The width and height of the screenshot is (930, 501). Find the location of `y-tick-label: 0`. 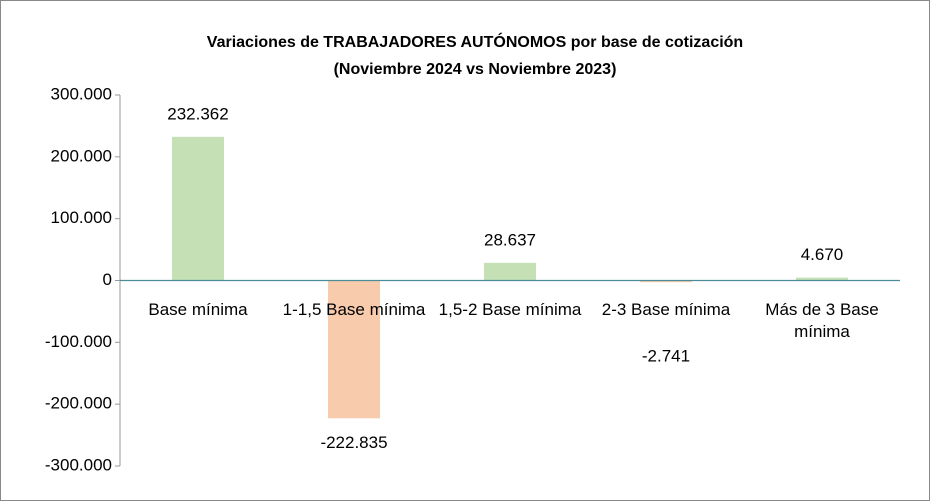

y-tick-label: 0 is located at coordinates (107, 279).